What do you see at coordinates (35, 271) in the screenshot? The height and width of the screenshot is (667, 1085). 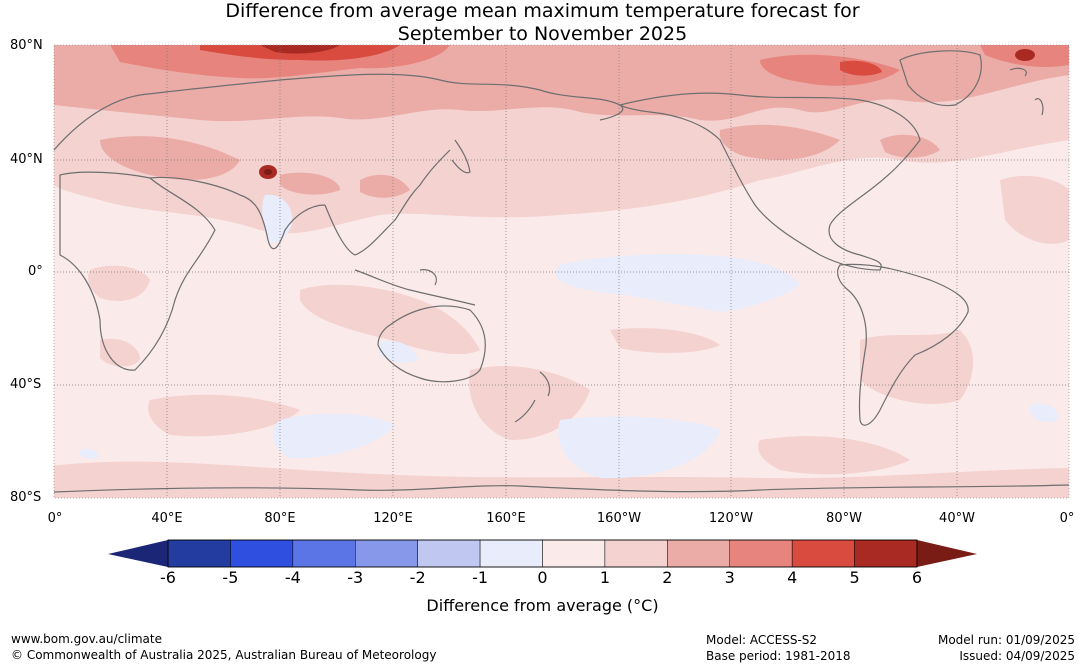 I see `lat-label-equator: 0°` at bounding box center [35, 271].